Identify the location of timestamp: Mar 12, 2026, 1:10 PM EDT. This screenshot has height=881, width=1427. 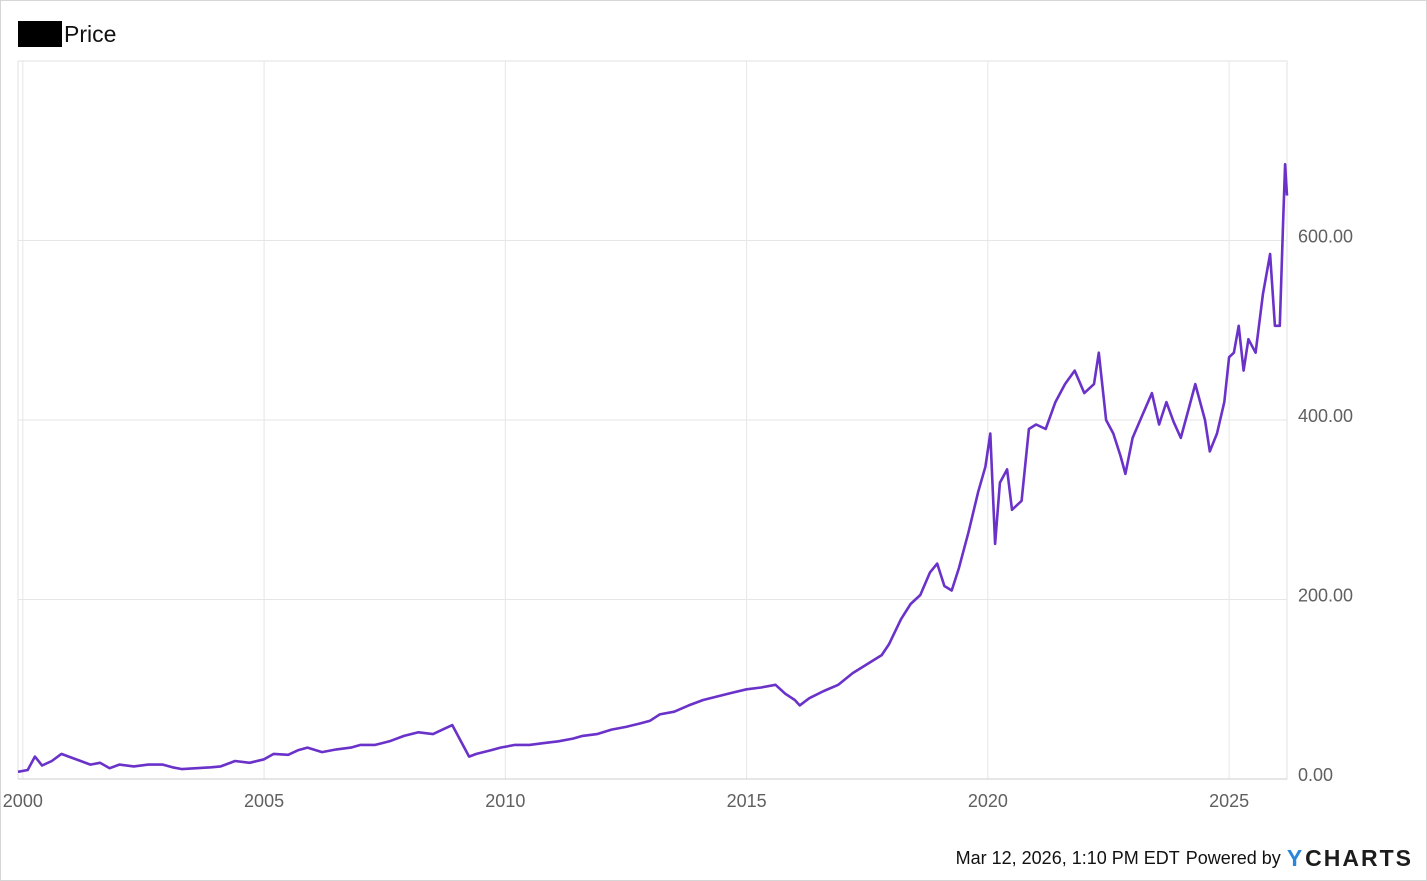
(1067, 858).